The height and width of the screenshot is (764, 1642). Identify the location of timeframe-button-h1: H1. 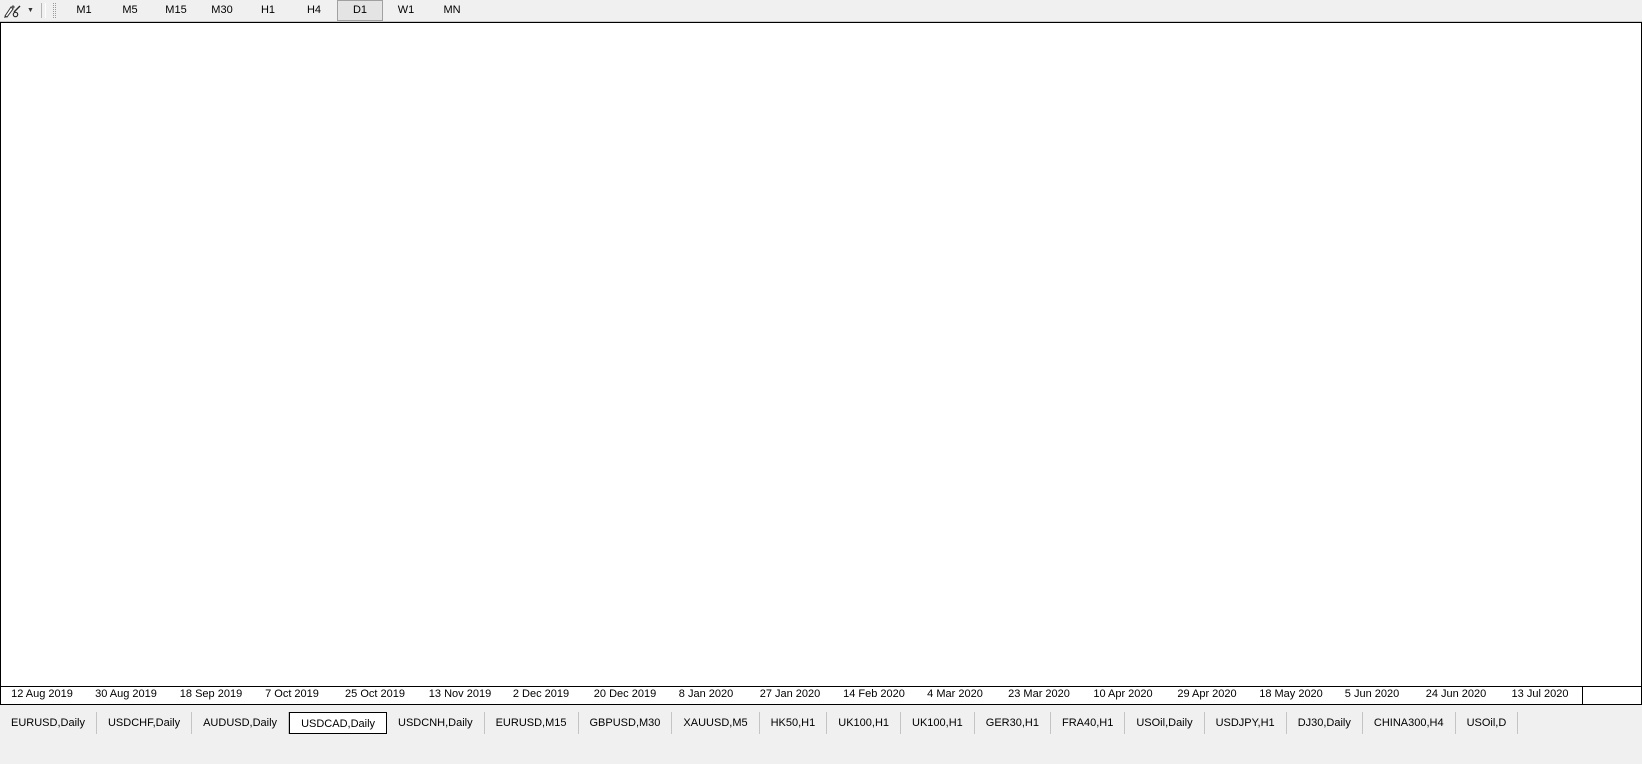
(268, 10).